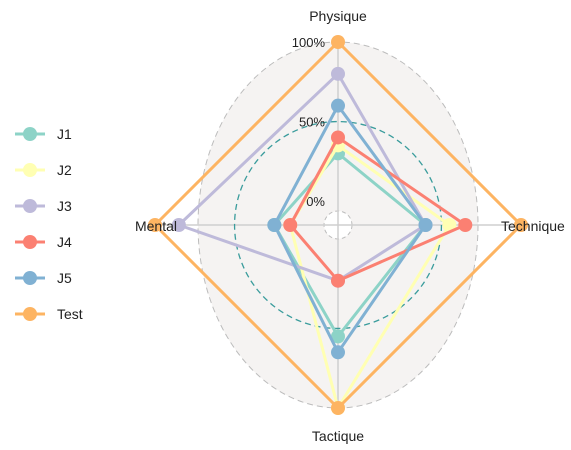 This screenshot has width=571, height=450. What do you see at coordinates (43, 242) in the screenshot?
I see `legend-item-j4: J4` at bounding box center [43, 242].